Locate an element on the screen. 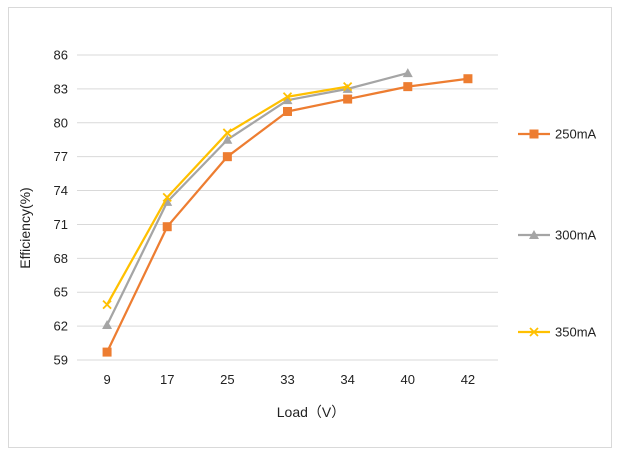 This screenshot has height=457, width=621. legend-item-250mA: 250mA is located at coordinates (557, 134).